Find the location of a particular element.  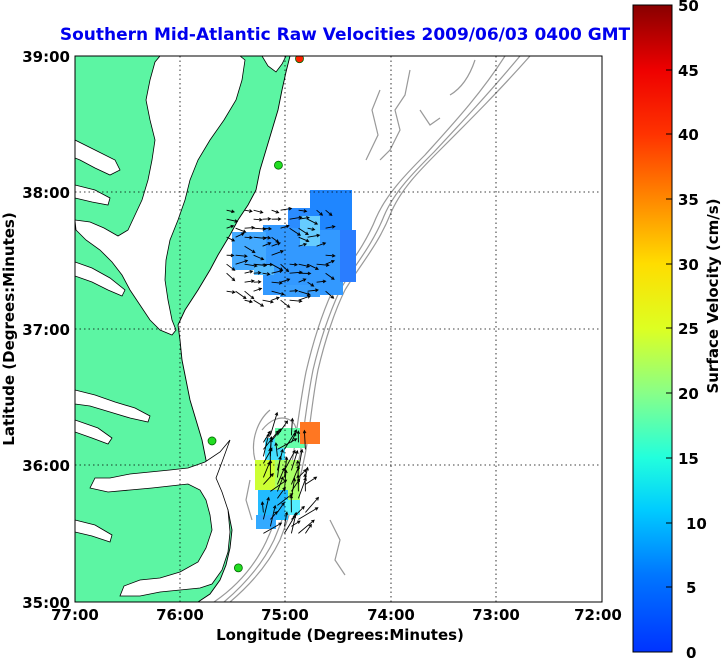

y-tick-label: 35:00 is located at coordinates (46, 603).